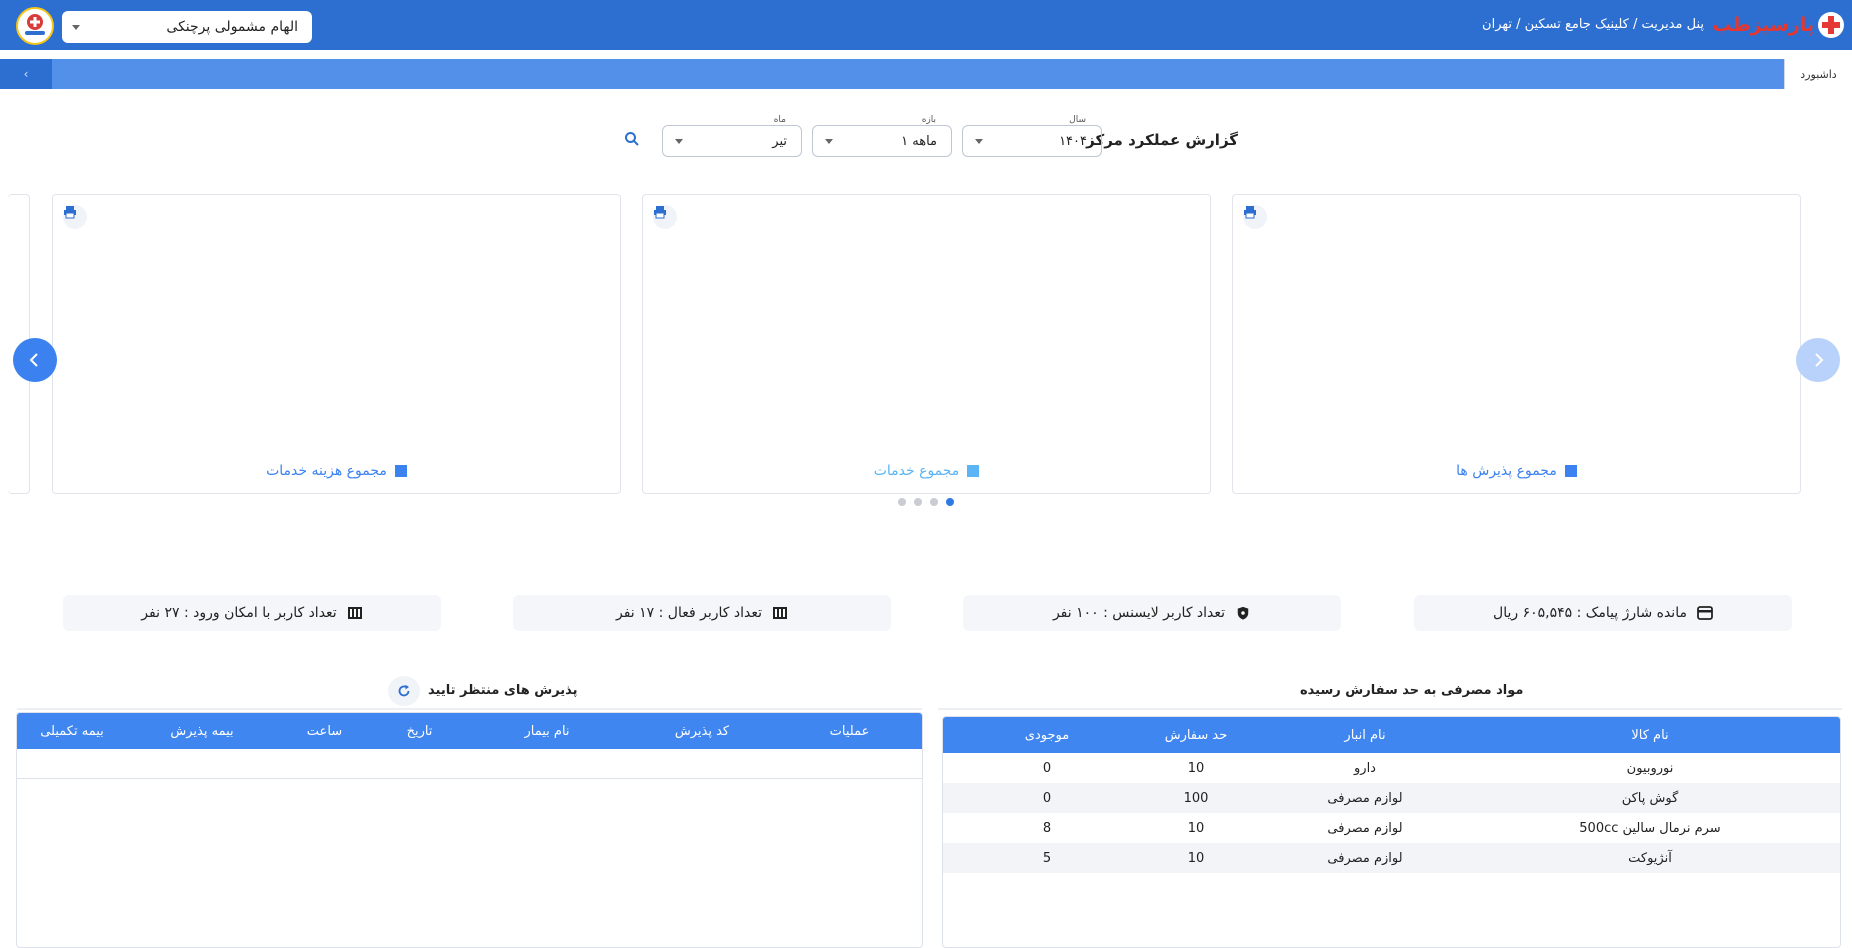 The width and height of the screenshot is (1852, 948). Describe the element at coordinates (1365, 735) in the screenshot. I see `column-header: نام انبار` at that location.